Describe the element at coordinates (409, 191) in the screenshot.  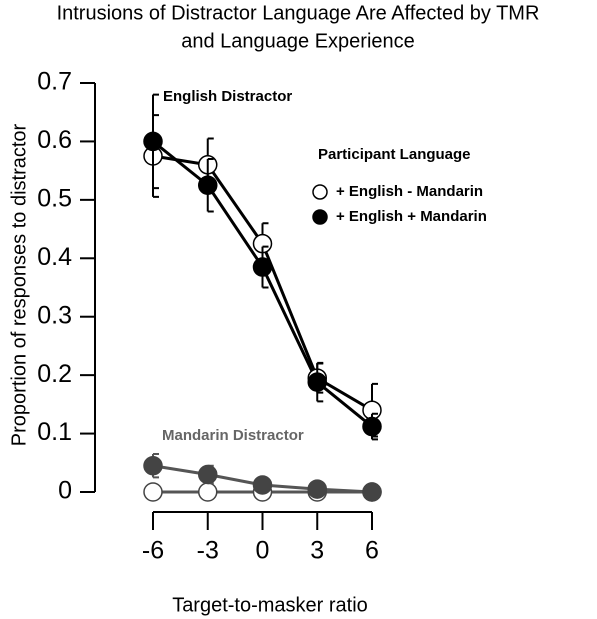
I see `legend-label: + English - Mandarin` at that location.